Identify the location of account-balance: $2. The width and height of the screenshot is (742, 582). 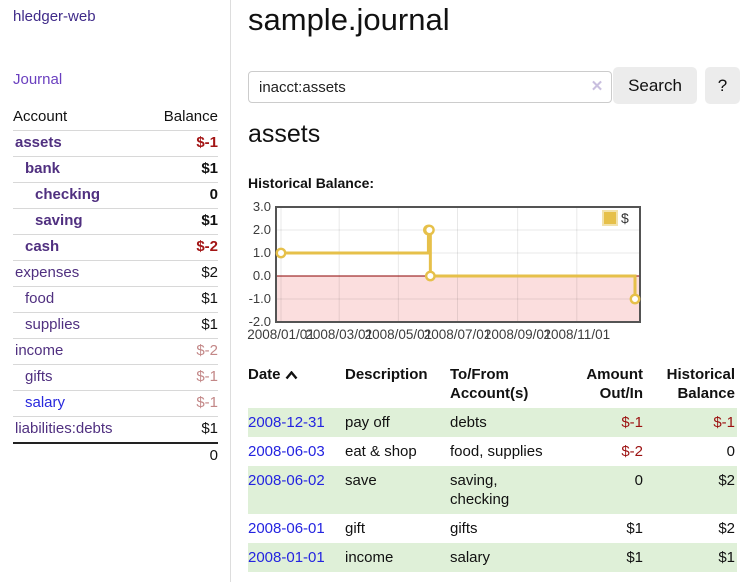
(181, 273).